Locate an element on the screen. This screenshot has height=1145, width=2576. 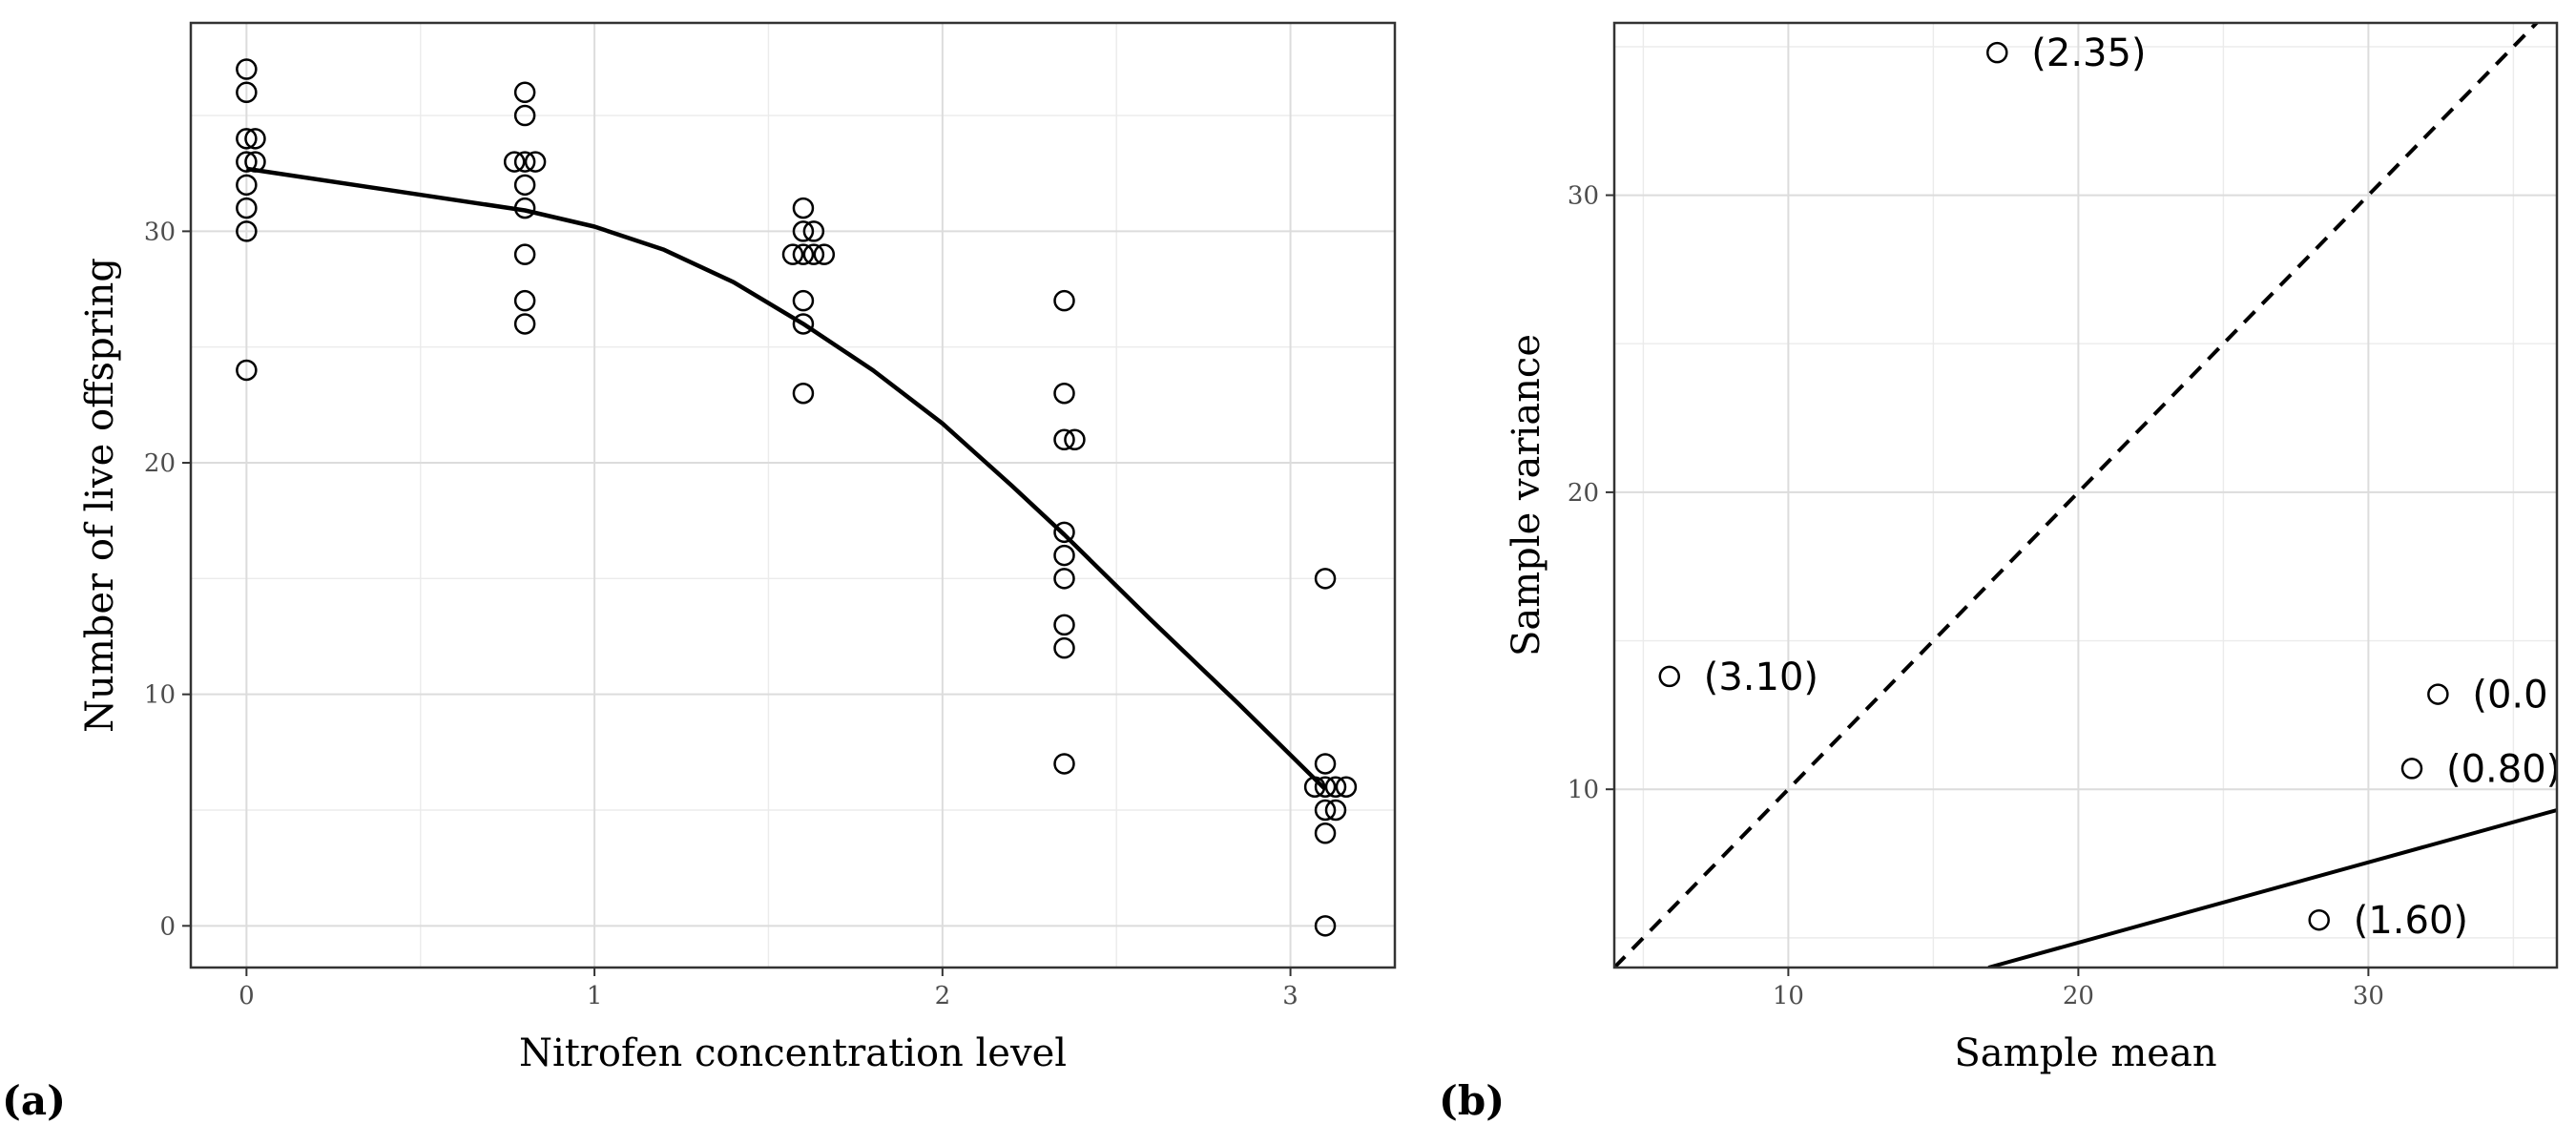
panel-b-y-tick-label: 10 is located at coordinates (1583, 790).